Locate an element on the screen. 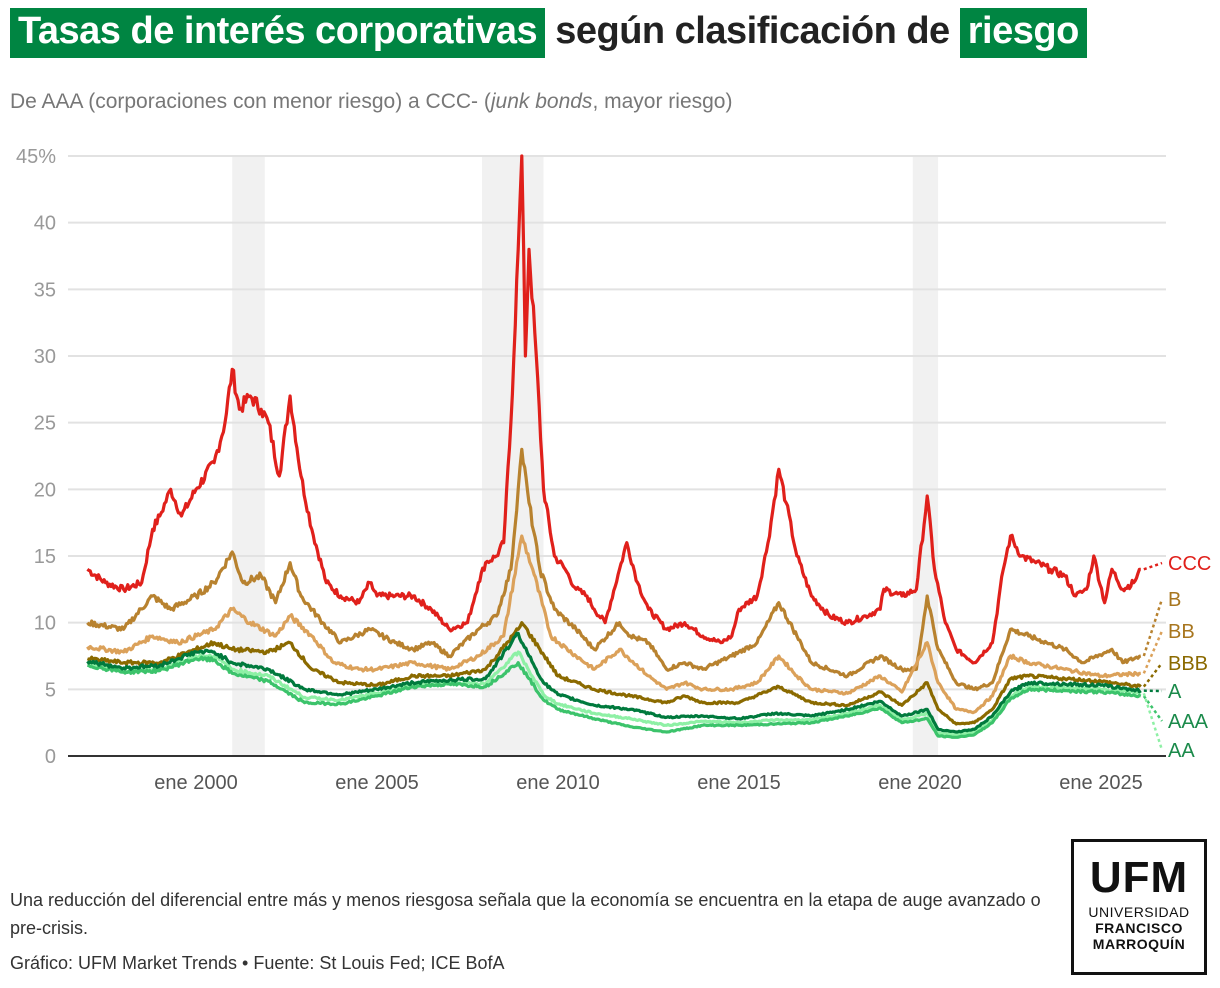  title-highlight-1: Tasas de interés corporativas is located at coordinates (278, 33).